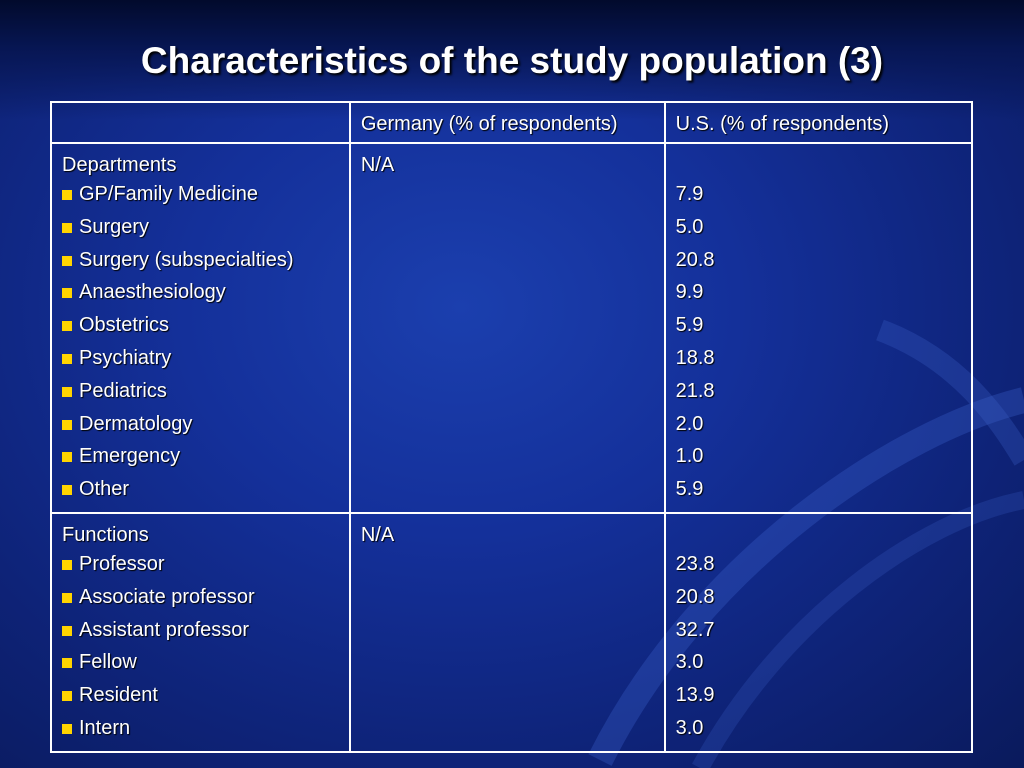 This screenshot has height=768, width=1024. I want to click on list-item: Pediatrics, so click(200, 391).